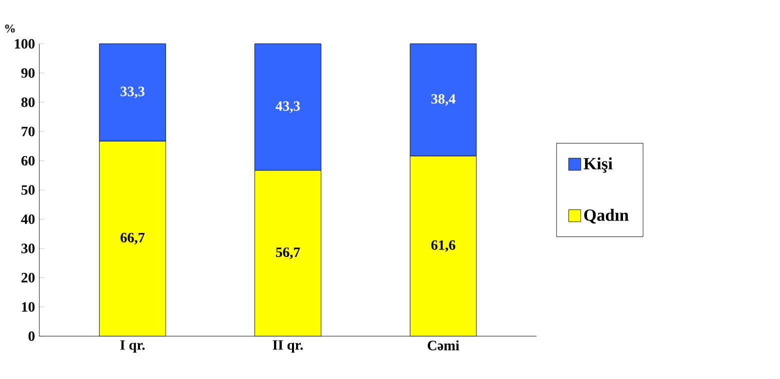 This screenshot has height=379, width=780. What do you see at coordinates (288, 107) in the screenshot?
I see `data-label: 43,3` at bounding box center [288, 107].